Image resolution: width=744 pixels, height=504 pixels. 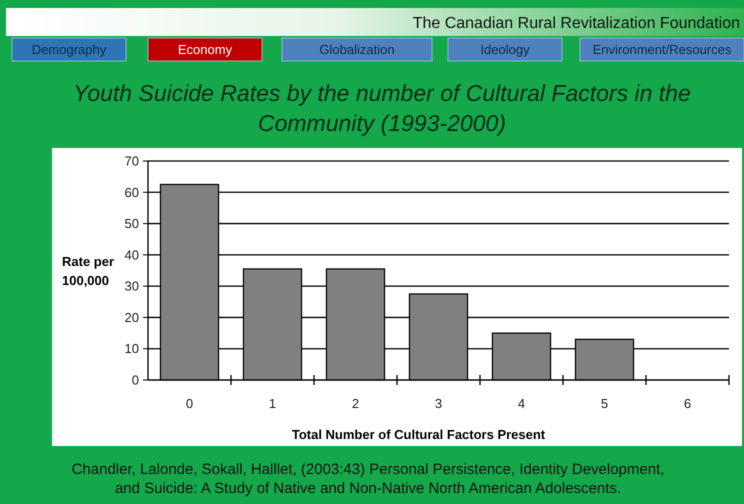 What do you see at coordinates (205, 49) in the screenshot?
I see `text: Economy` at bounding box center [205, 49].